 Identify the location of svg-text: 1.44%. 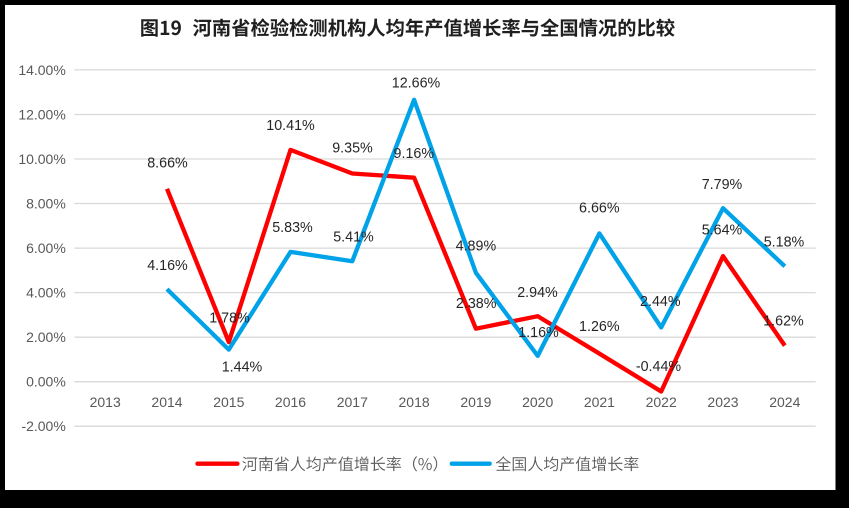
(242, 368).